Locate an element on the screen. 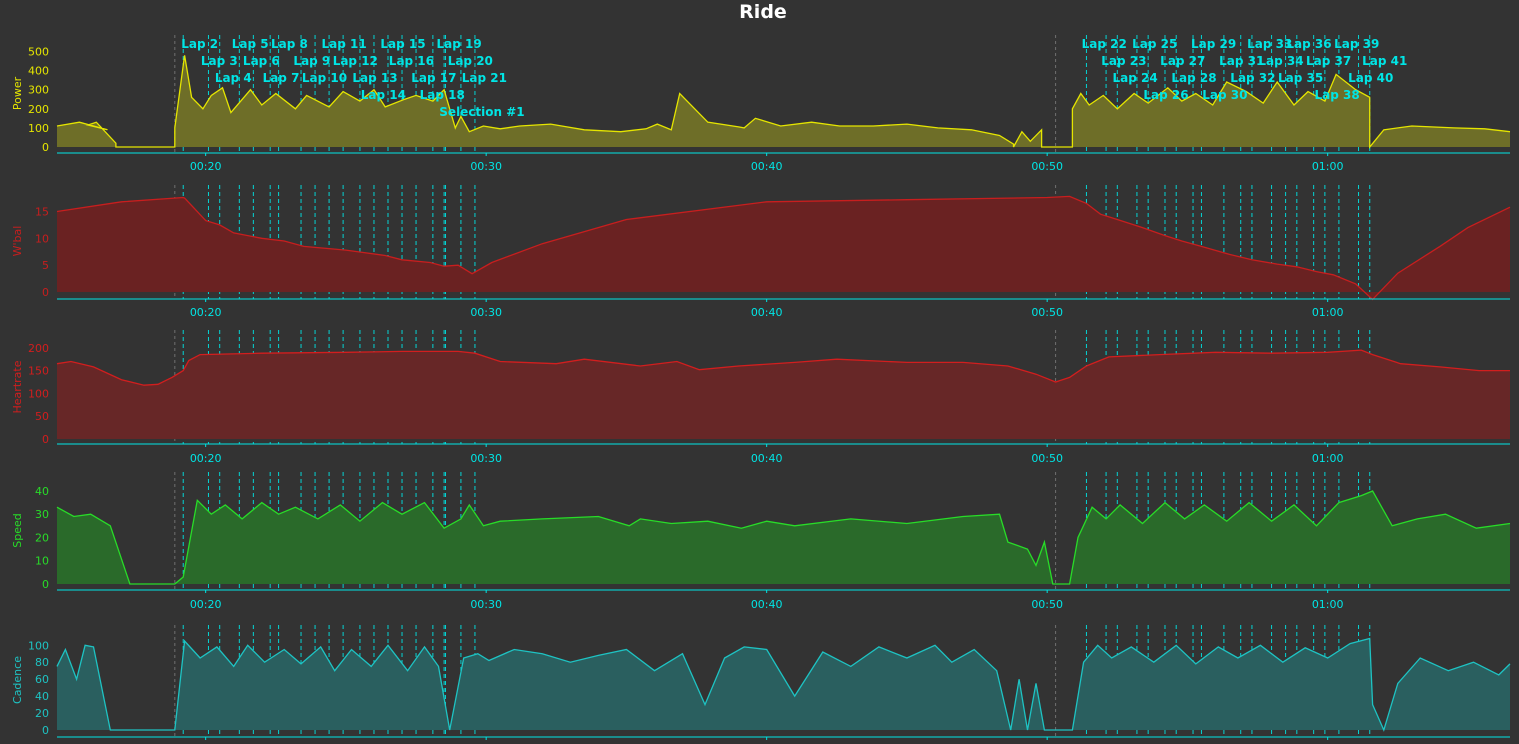  lap-label: Lap 24 is located at coordinates (1134, 78).